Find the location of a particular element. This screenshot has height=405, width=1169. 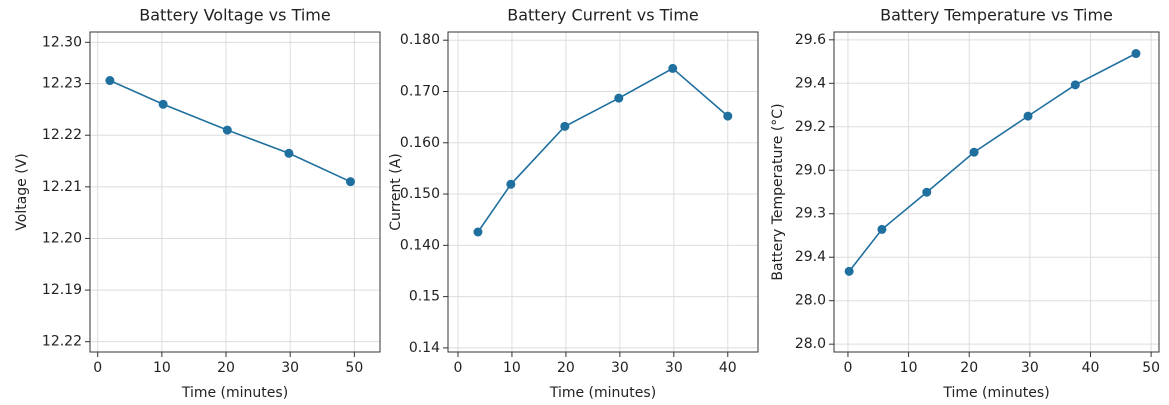

y-tick-label: 0.150 is located at coordinates (420, 194).